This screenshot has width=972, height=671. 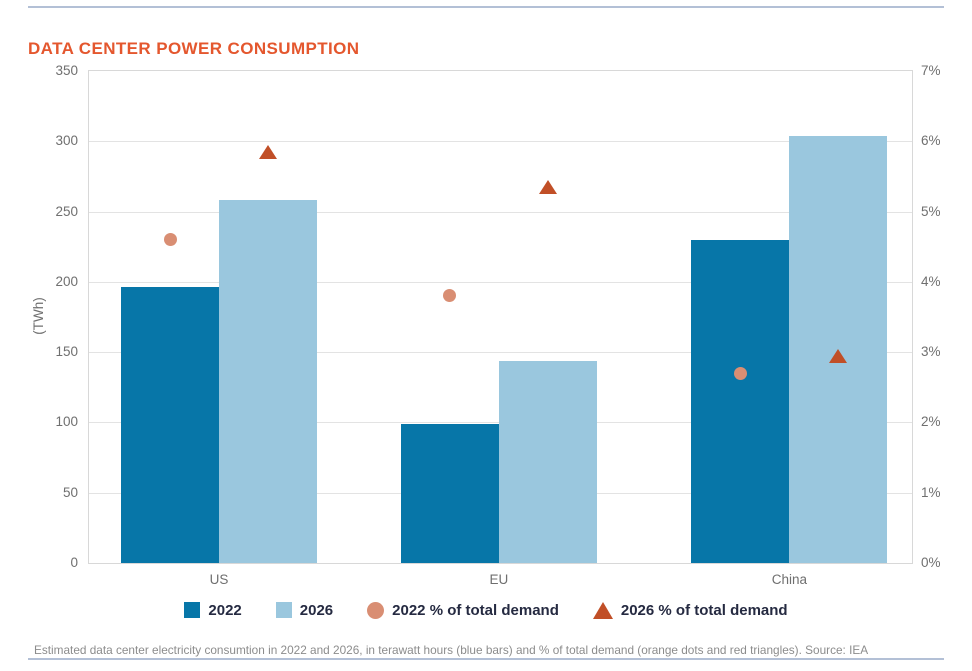 What do you see at coordinates (486, 659) in the screenshot?
I see `bottom-rule` at bounding box center [486, 659].